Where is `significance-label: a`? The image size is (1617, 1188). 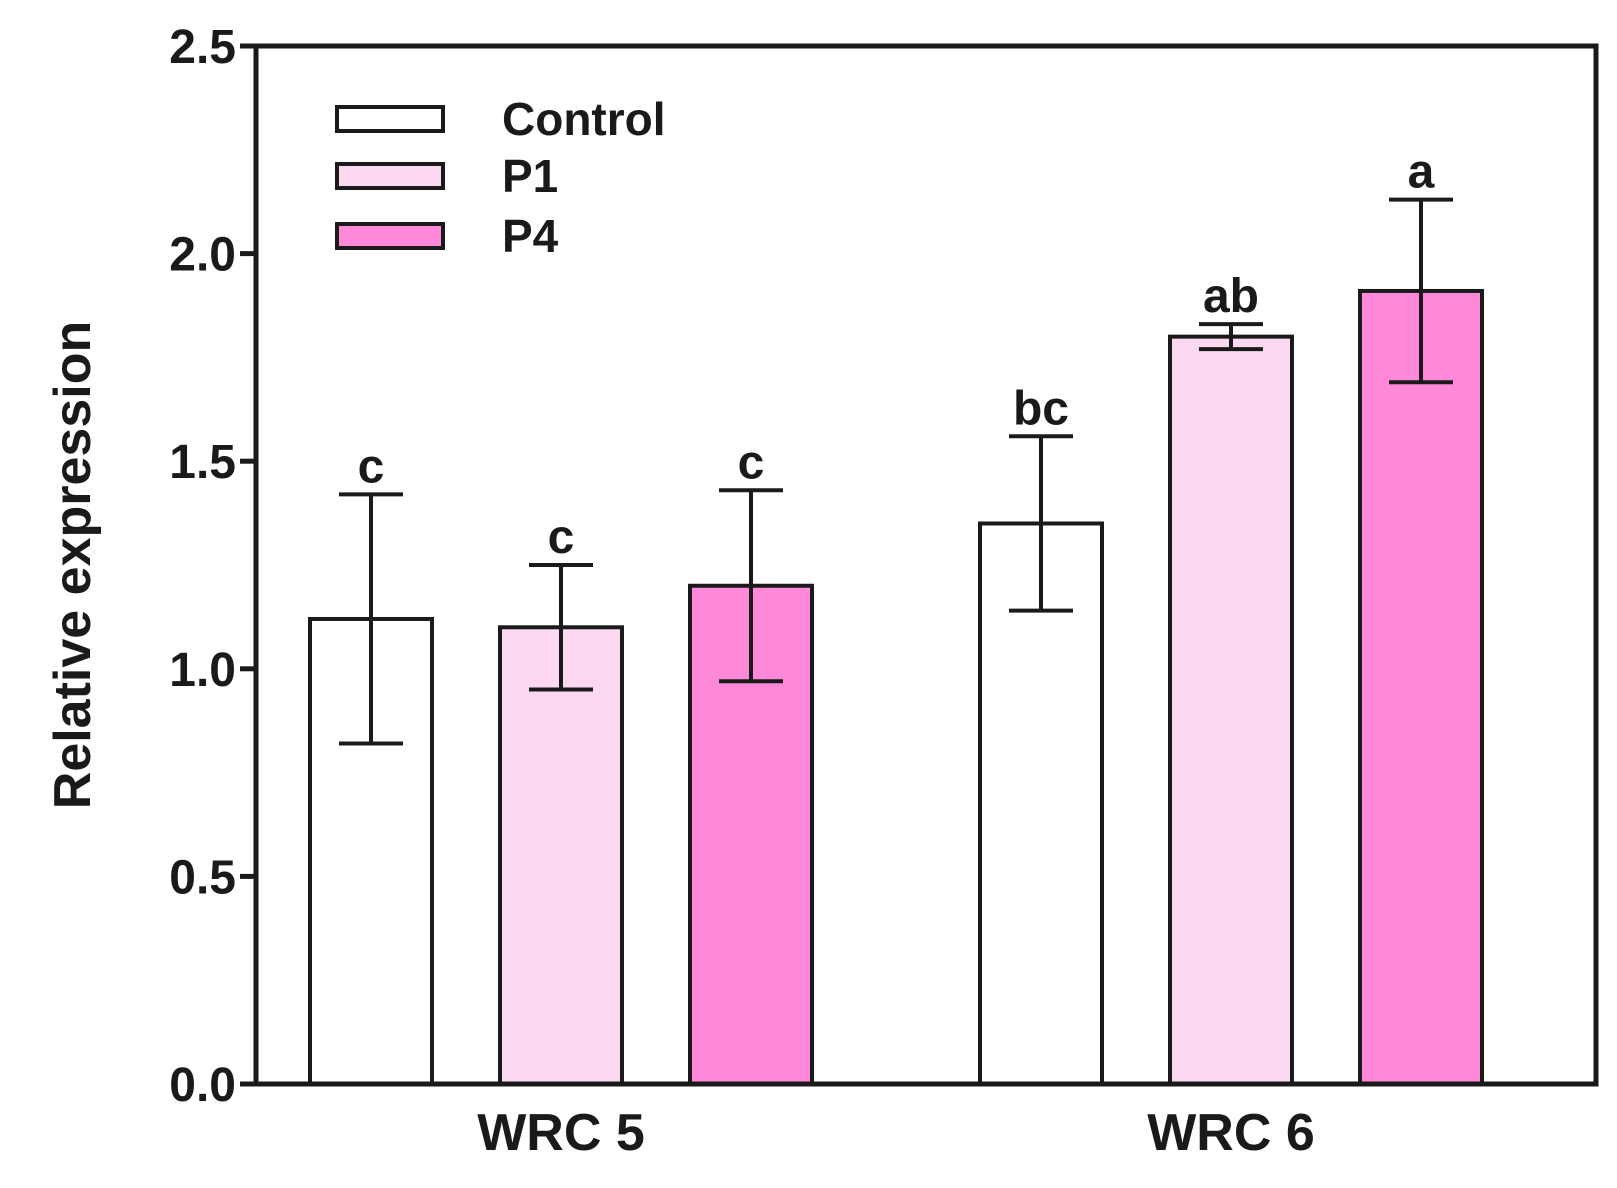 significance-label: a is located at coordinates (1421, 172).